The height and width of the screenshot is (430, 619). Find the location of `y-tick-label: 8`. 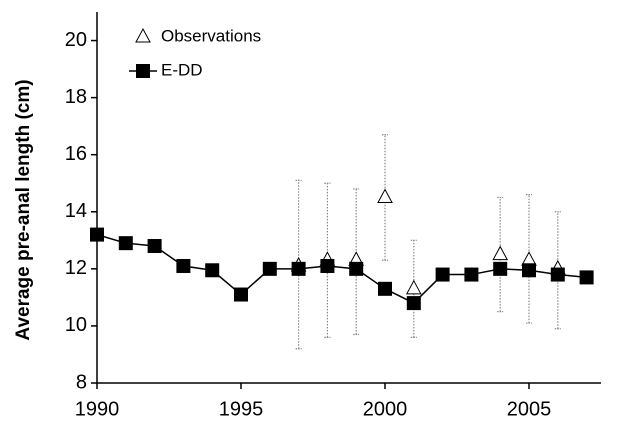

y-tick-label: 8 is located at coordinates (81, 382).